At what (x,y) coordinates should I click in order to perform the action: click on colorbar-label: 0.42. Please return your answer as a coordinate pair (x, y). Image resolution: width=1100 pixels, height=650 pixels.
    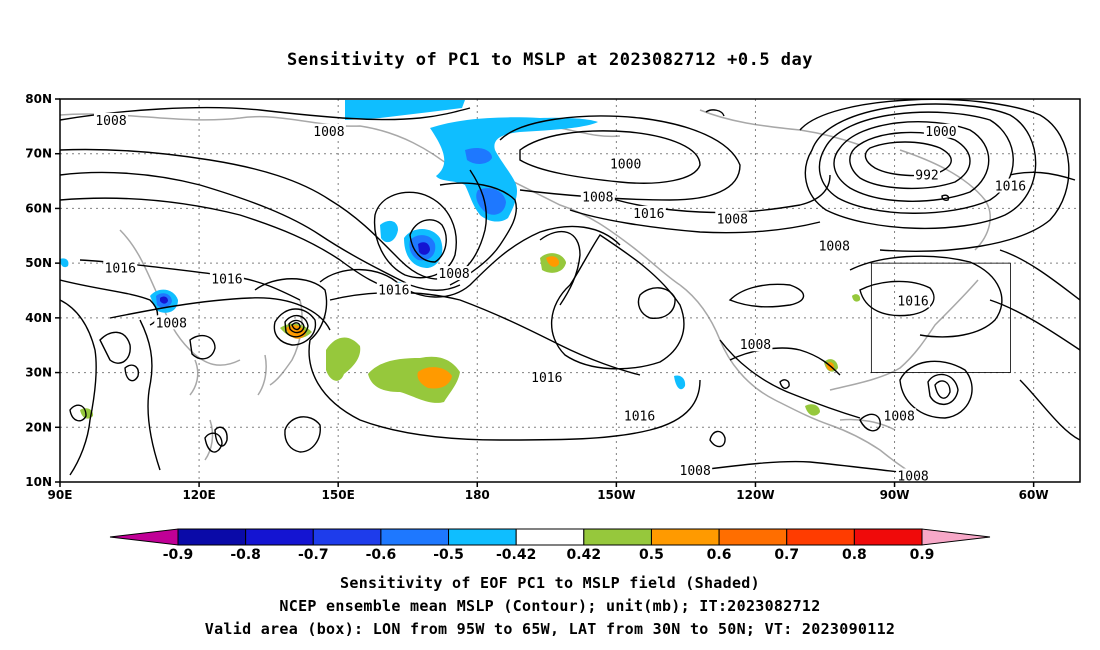
    Looking at the image, I should click on (584, 555).